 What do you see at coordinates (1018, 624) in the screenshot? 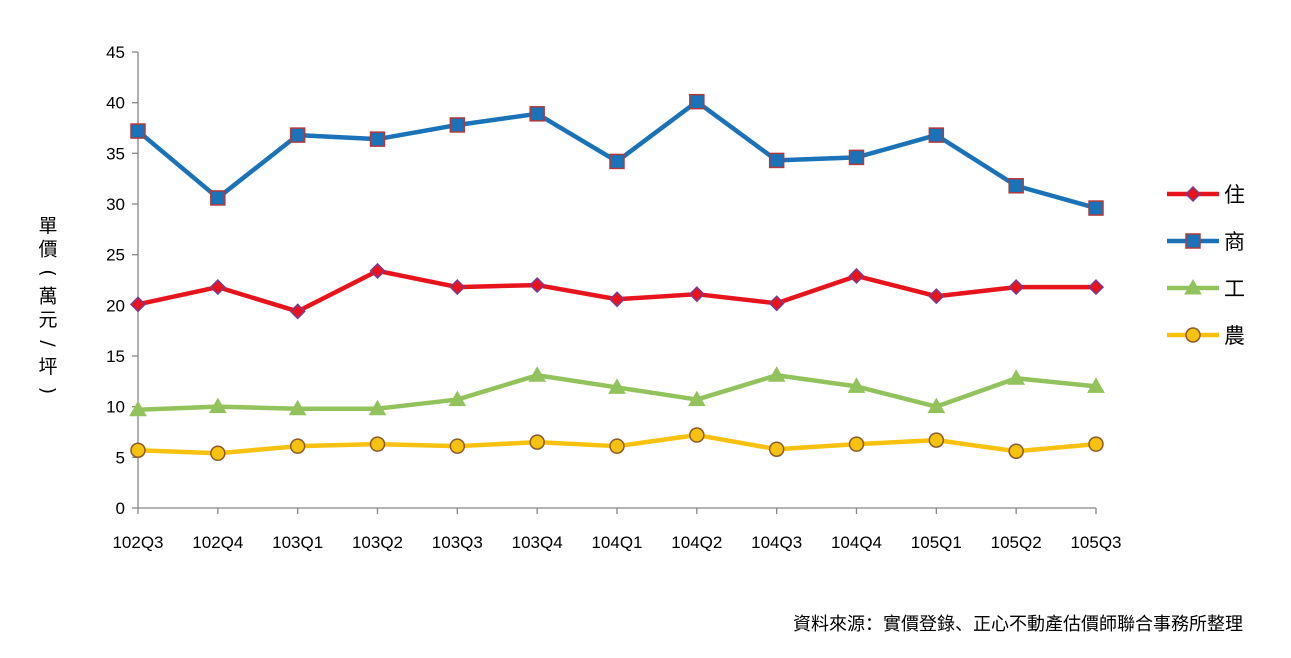
I see `source-note: 資料來源：實價登錄、正心不動產估價師聯合事務所整理` at bounding box center [1018, 624].